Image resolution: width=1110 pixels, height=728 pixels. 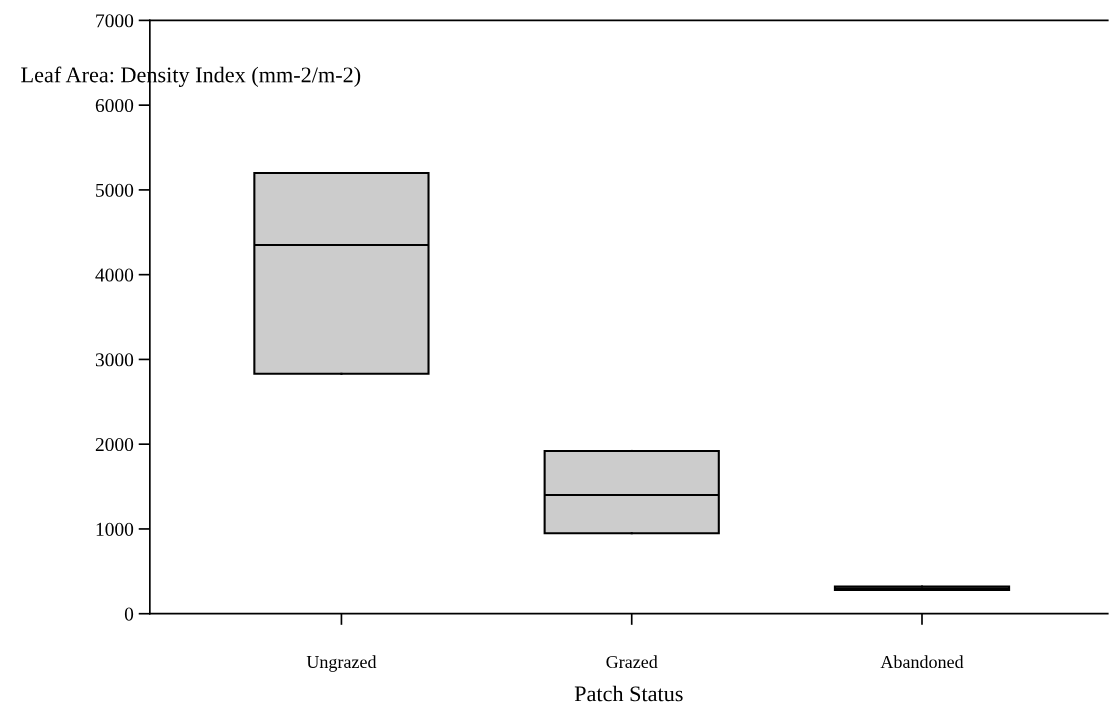 I want to click on y-tick-label: 2000, so click(x=114, y=445).